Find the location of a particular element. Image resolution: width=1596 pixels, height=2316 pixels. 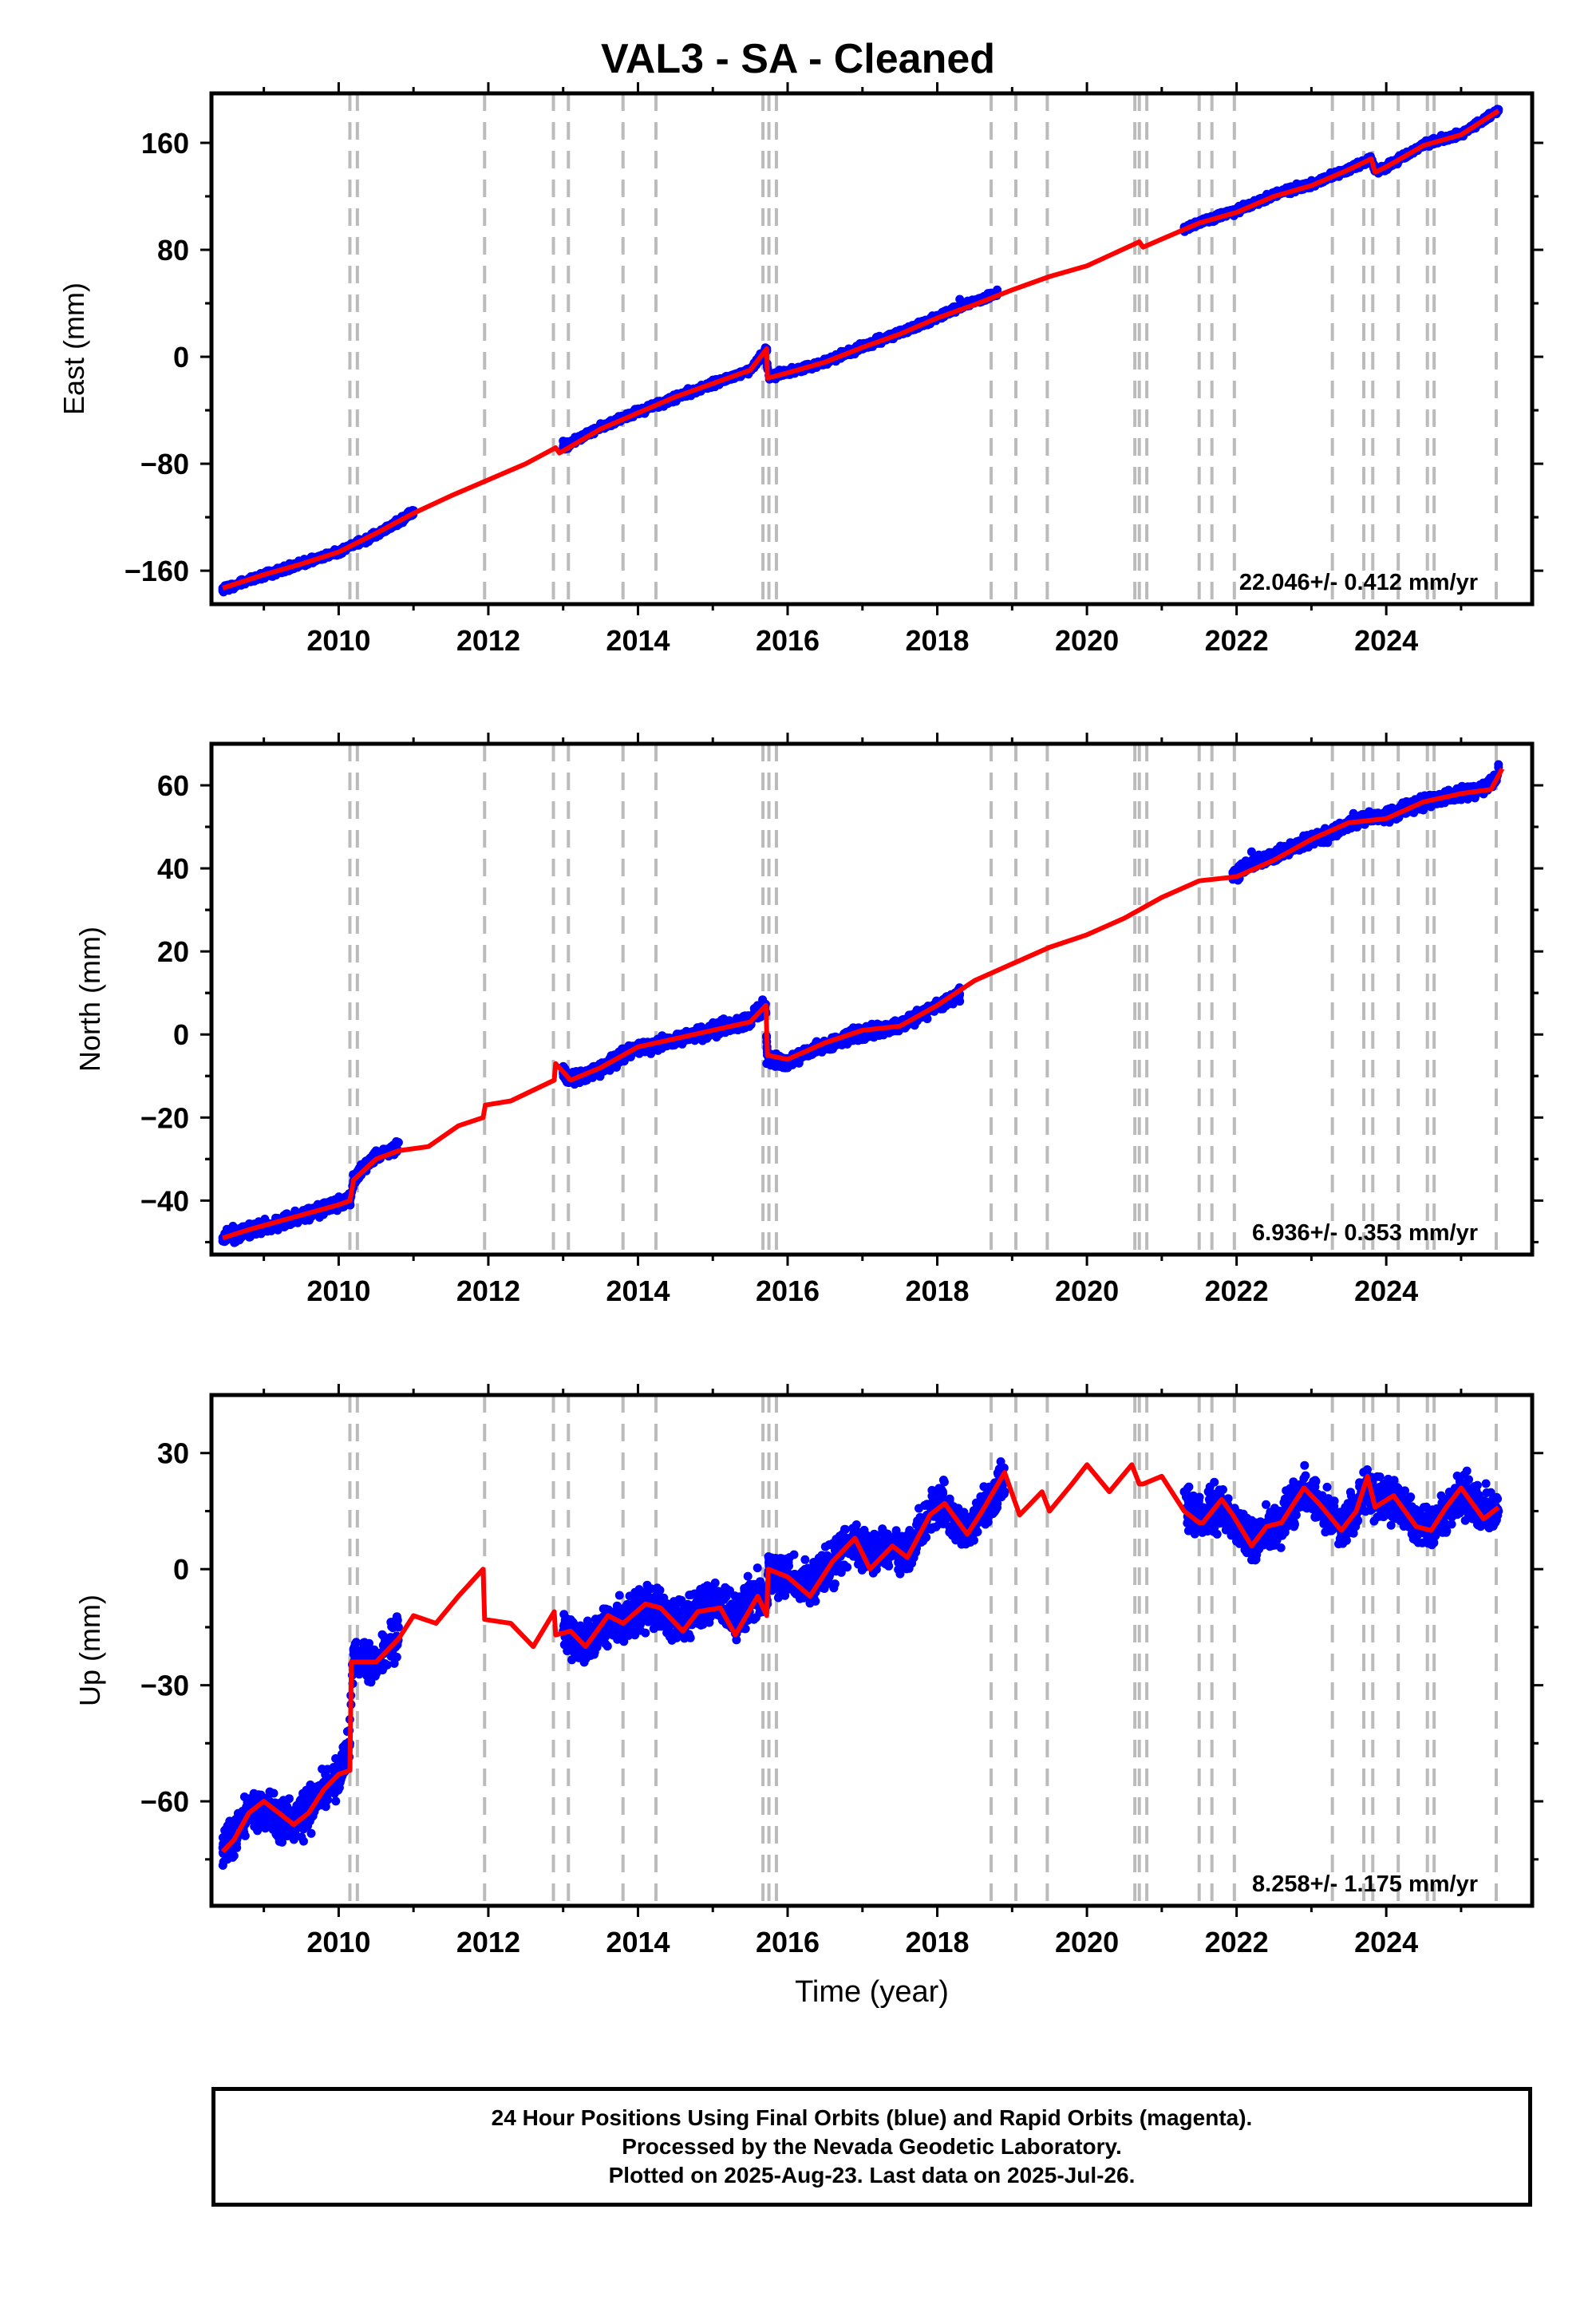

x-tick-label: 2016 is located at coordinates (788, 640).